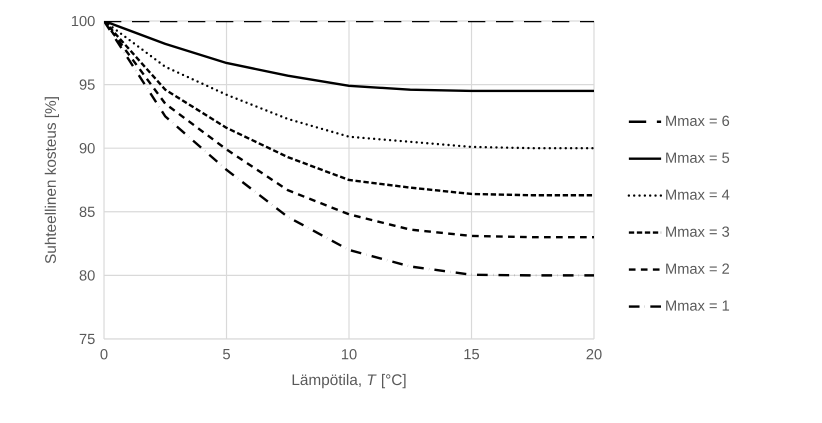 Image resolution: width=822 pixels, height=423 pixels. What do you see at coordinates (87, 148) in the screenshot?
I see `y-tick-label: 90` at bounding box center [87, 148].